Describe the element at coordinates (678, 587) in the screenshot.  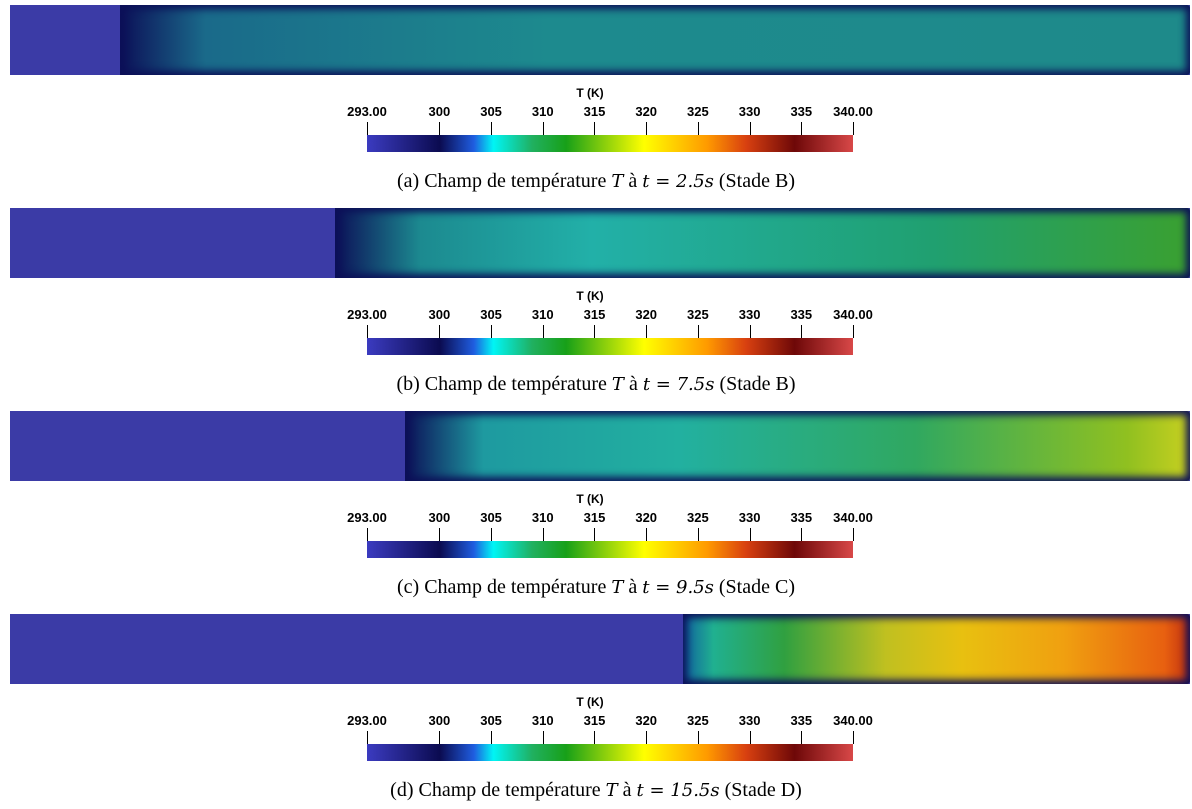
I see `caption-equation: t = 9.5s` at that location.